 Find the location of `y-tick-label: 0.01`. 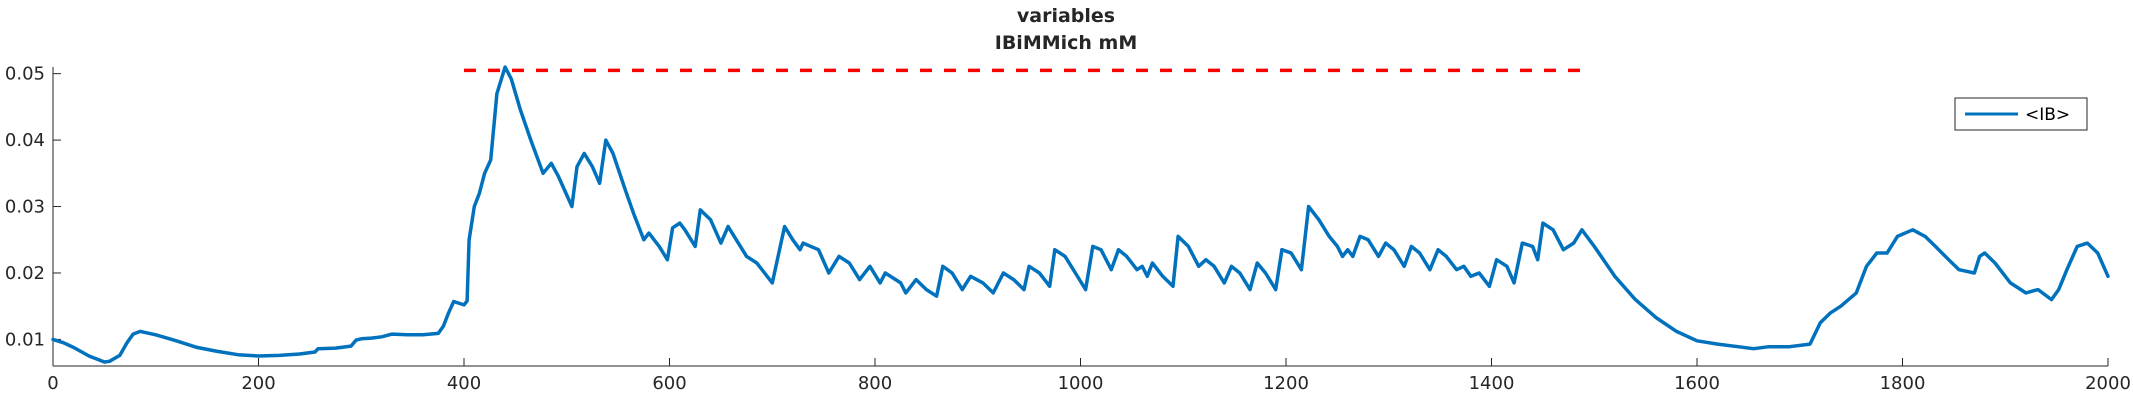

y-tick-label: 0.01 is located at coordinates (25, 339).